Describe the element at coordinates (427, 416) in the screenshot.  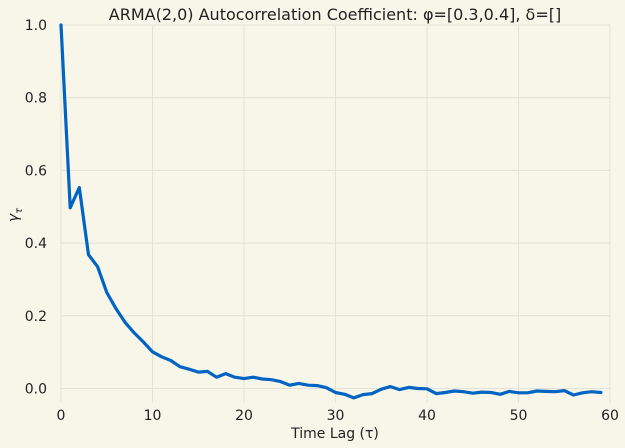
I see `x-tick-label: 40` at that location.